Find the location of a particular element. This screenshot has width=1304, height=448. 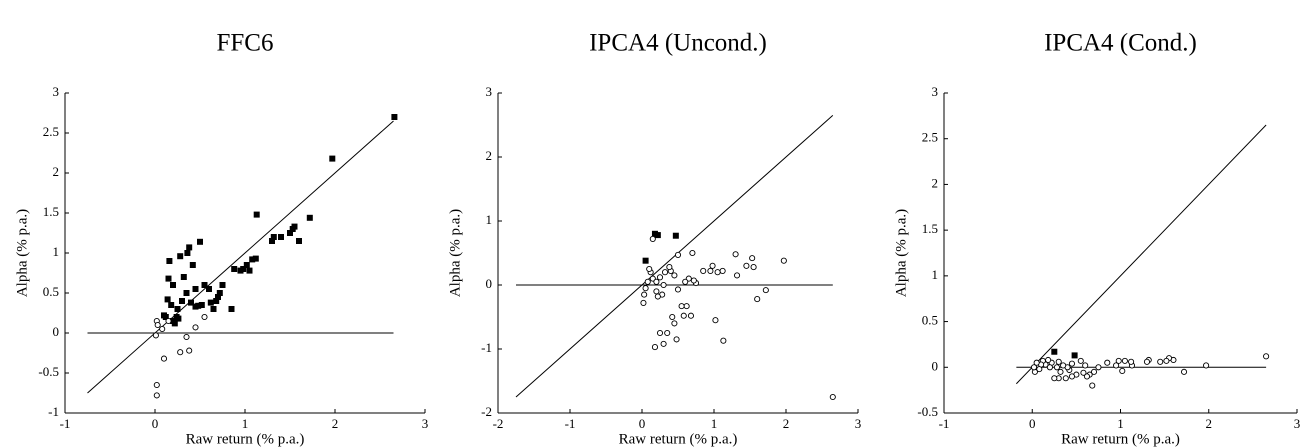

y-tick-label: 2.5 is located at coordinates (930, 137).